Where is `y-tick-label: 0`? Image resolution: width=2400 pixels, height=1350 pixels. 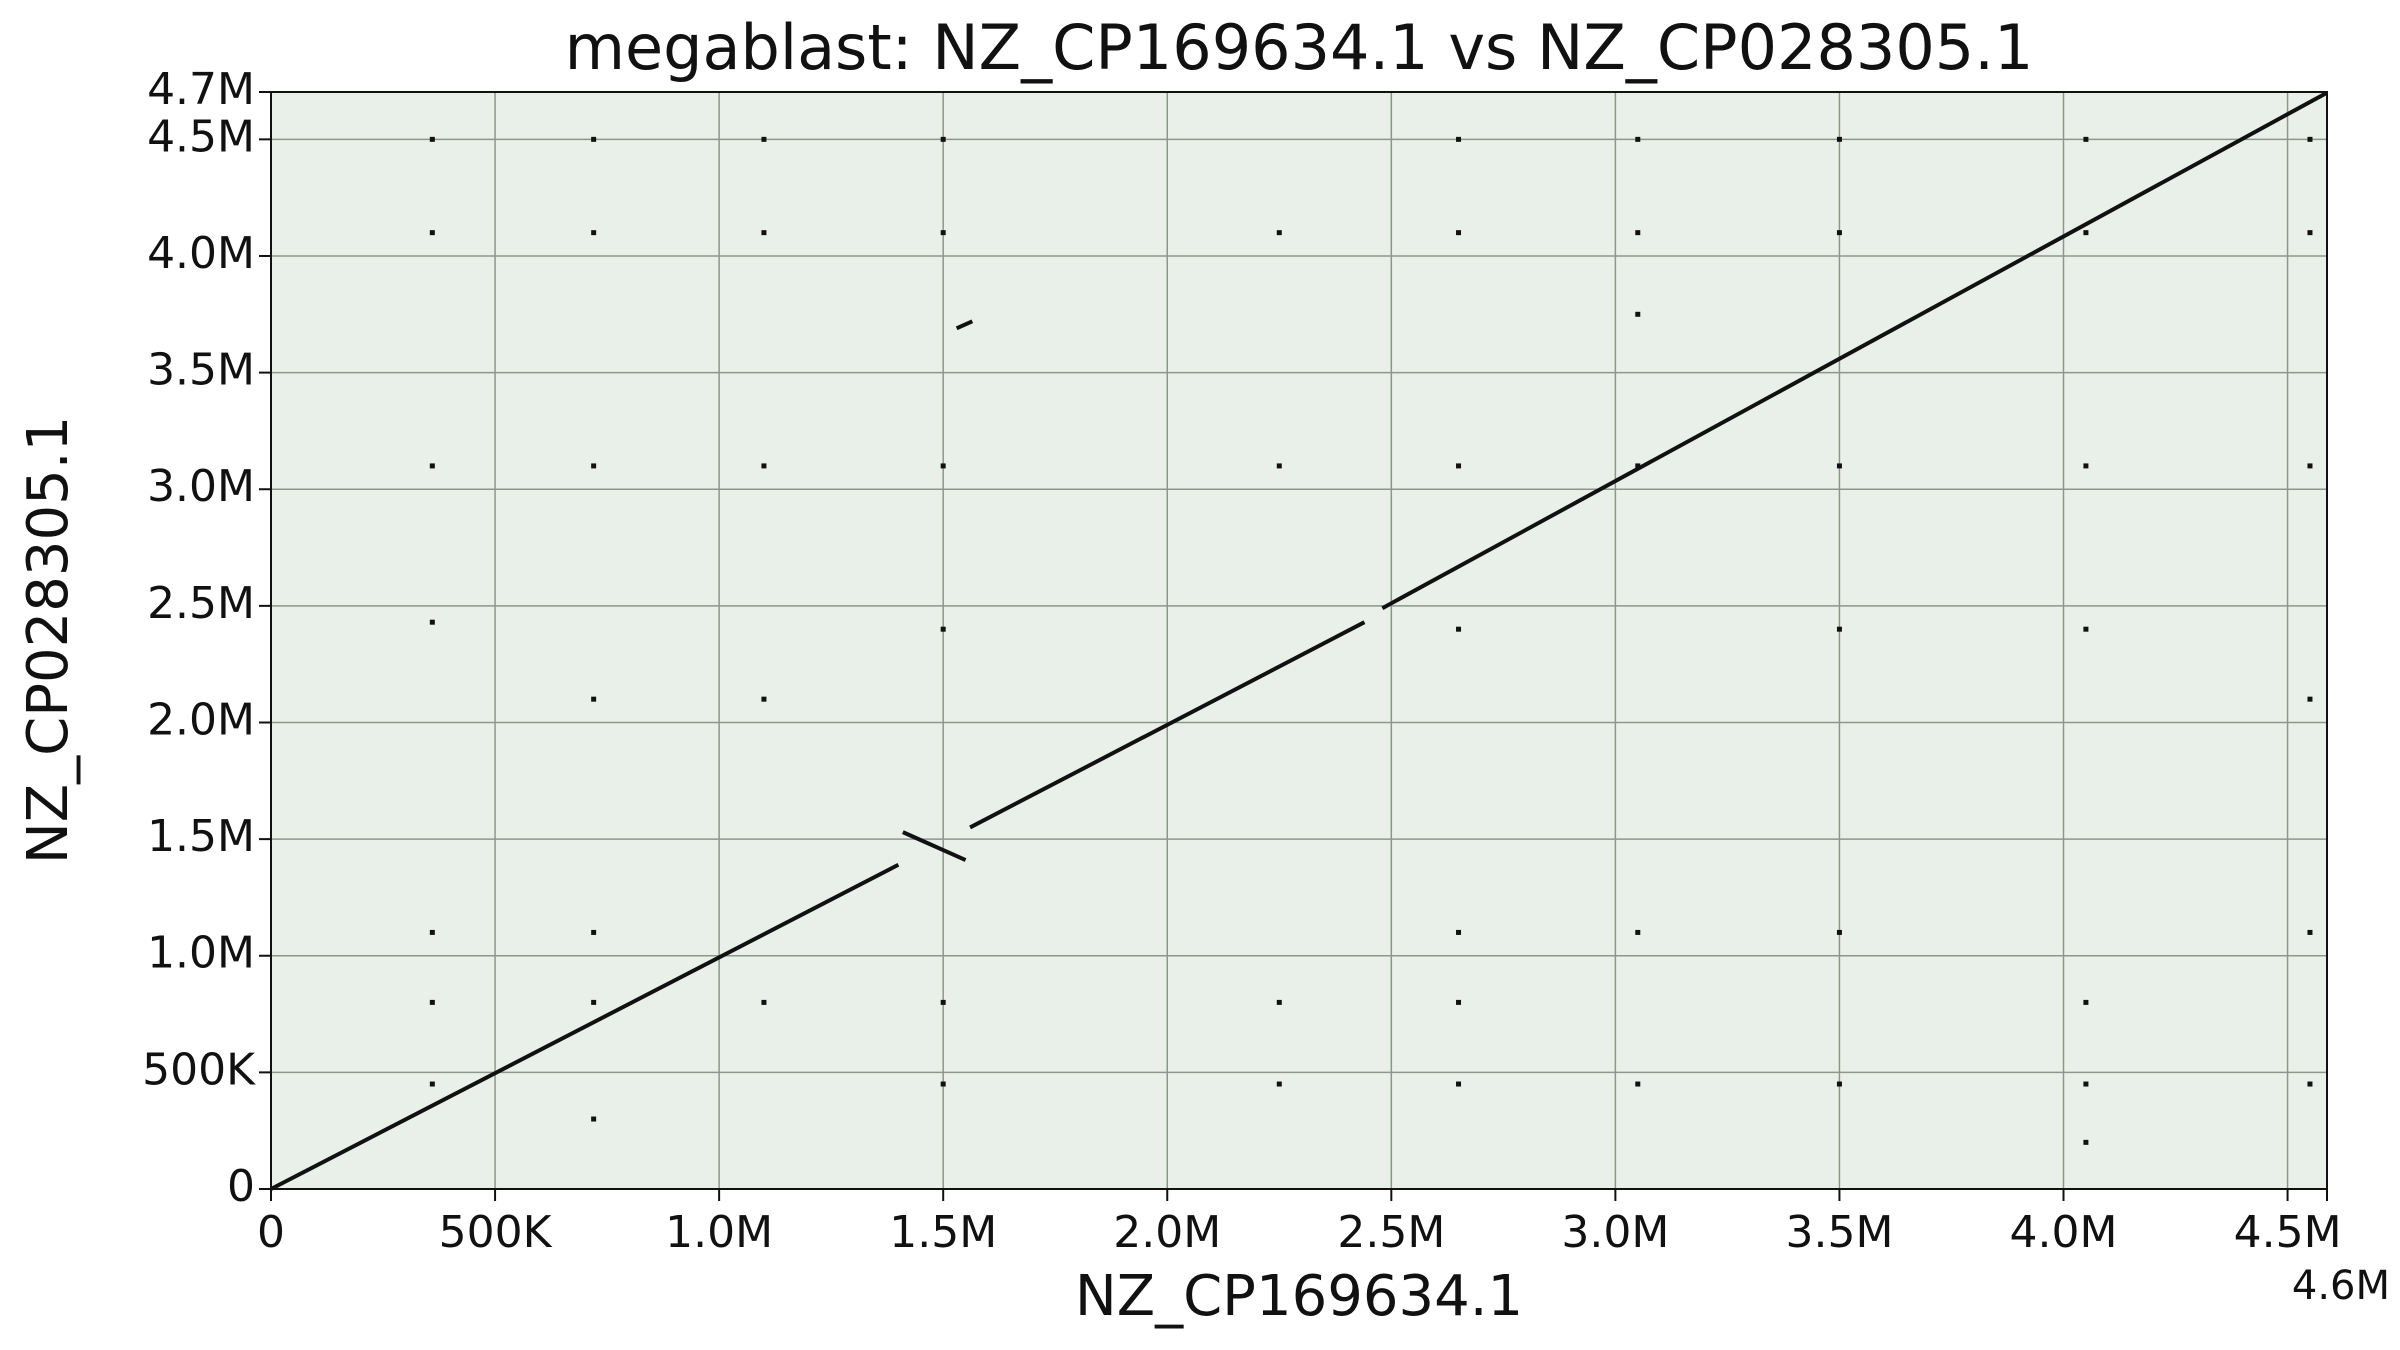 y-tick-label: 0 is located at coordinates (241, 1186).